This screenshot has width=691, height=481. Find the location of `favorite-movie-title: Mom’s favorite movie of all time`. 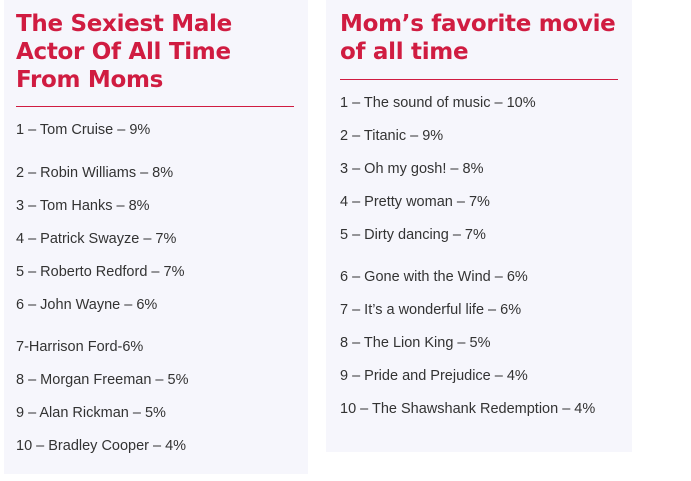

favorite-movie-title: Mom’s favorite movie of all time is located at coordinates (478, 38).